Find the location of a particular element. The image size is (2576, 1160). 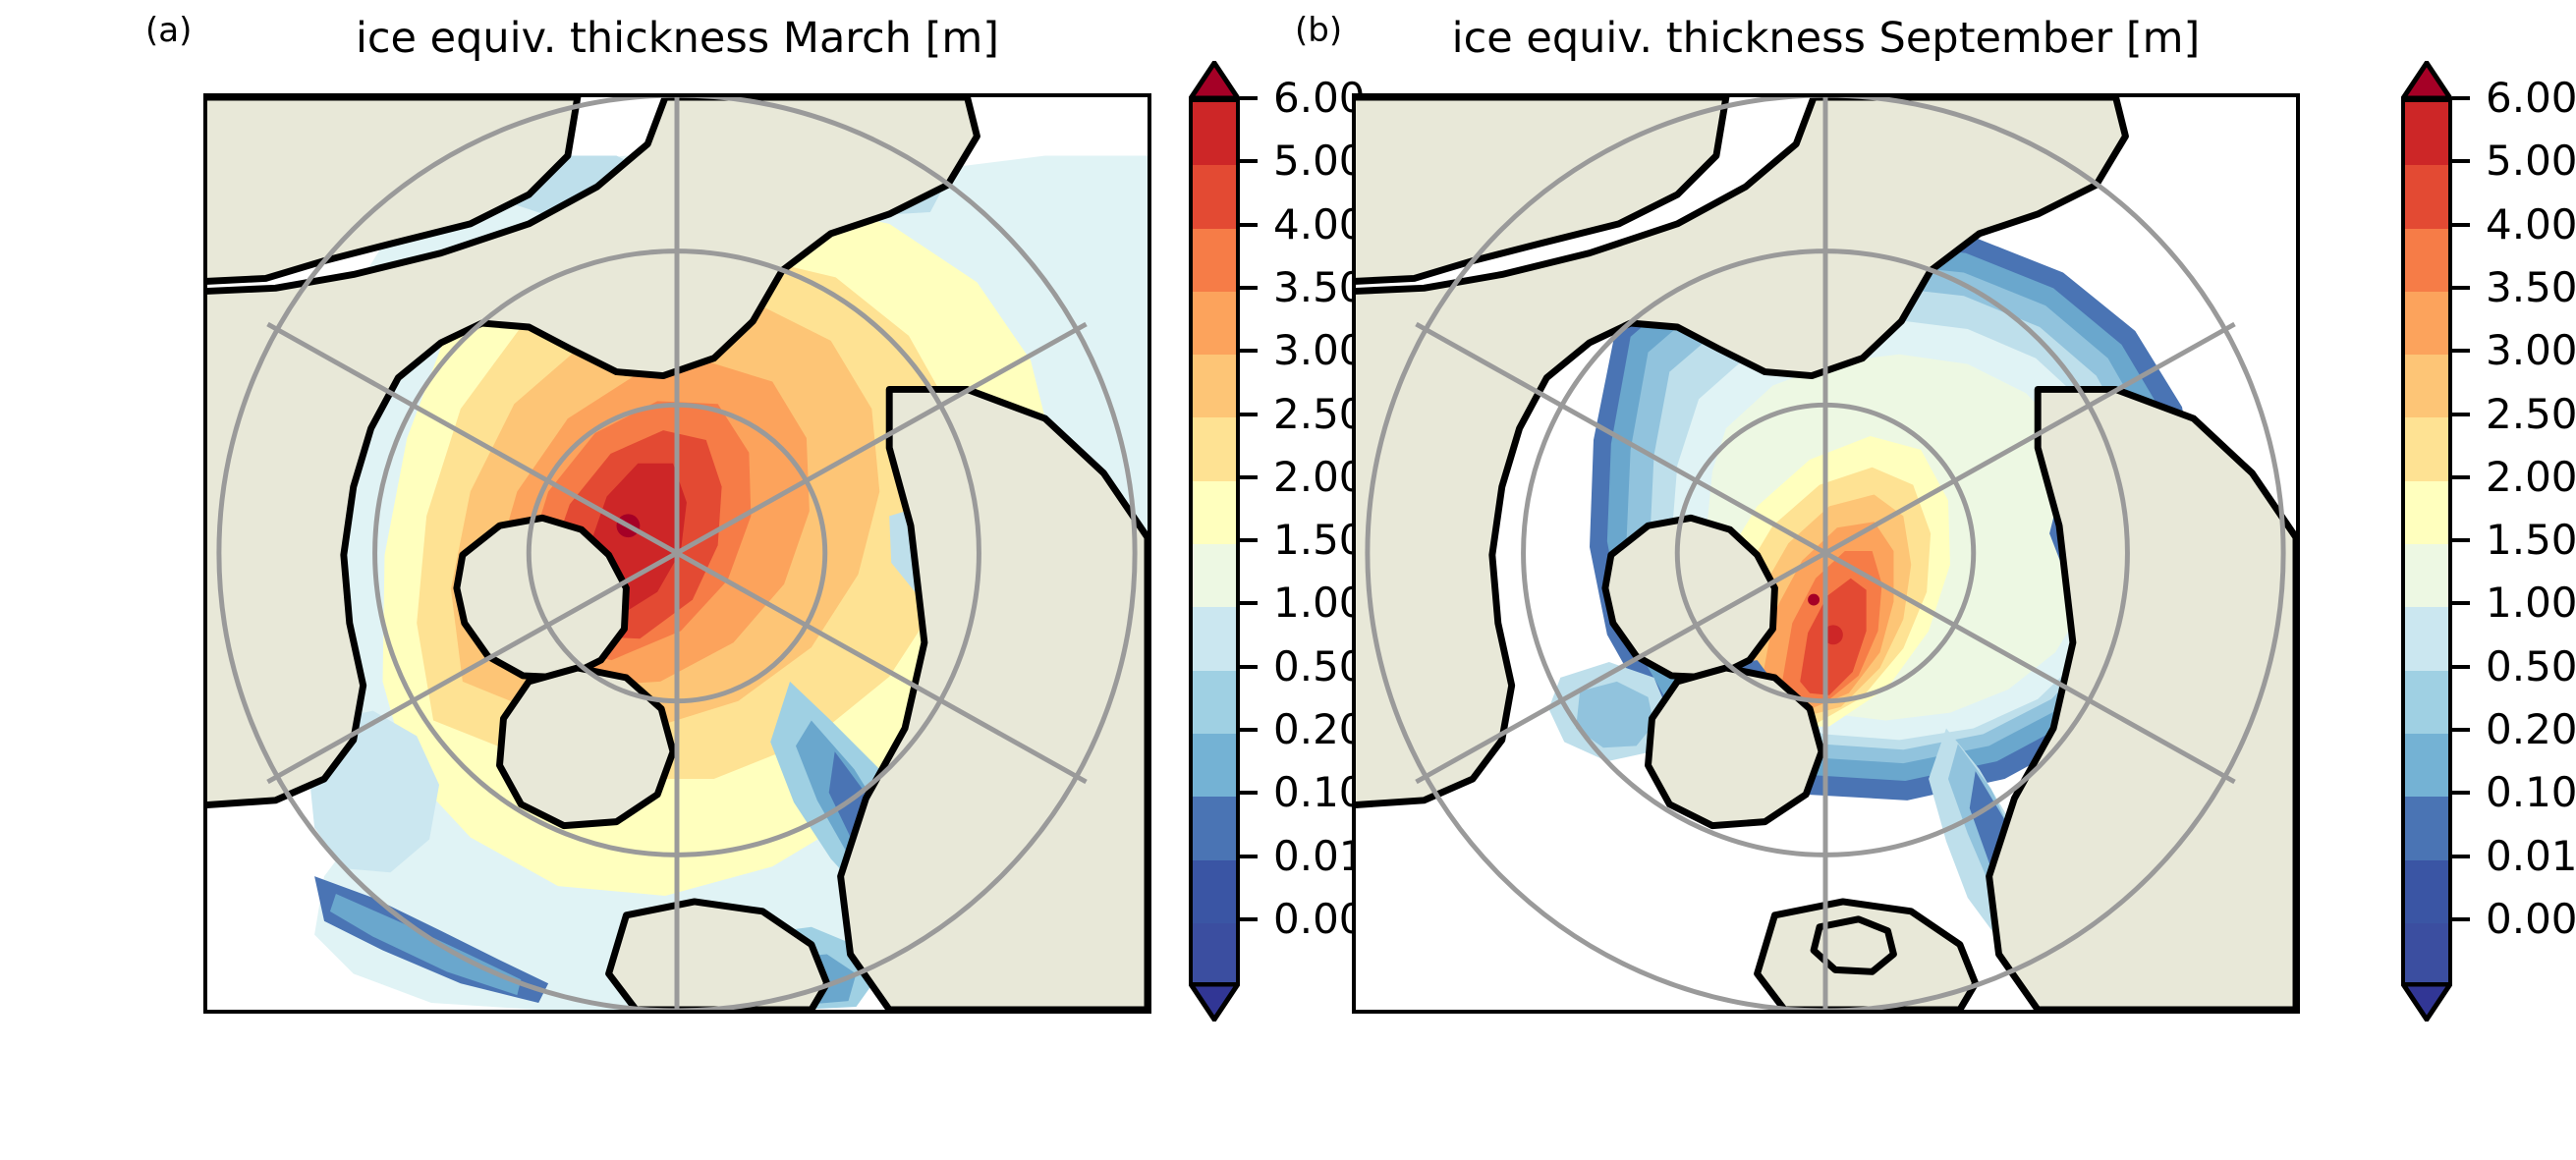

colorbar-a-ticks: 6.00 5.00 4.00 3.50 3.00 is located at coordinates (1367, 528).